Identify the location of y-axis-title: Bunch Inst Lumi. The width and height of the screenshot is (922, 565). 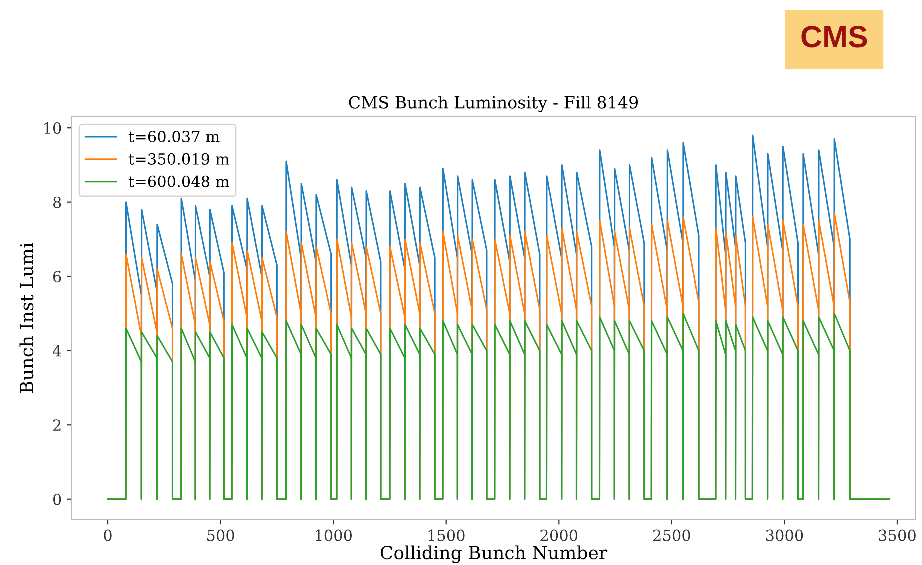
(27, 318).